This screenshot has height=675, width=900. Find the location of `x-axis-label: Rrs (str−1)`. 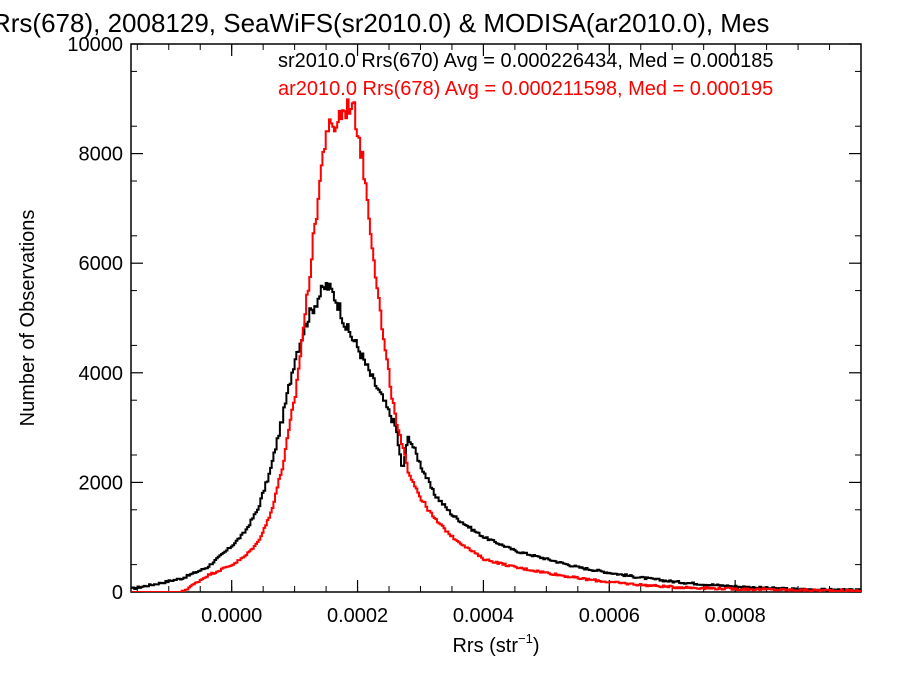

x-axis-label: Rrs (str−1) is located at coordinates (495, 644).